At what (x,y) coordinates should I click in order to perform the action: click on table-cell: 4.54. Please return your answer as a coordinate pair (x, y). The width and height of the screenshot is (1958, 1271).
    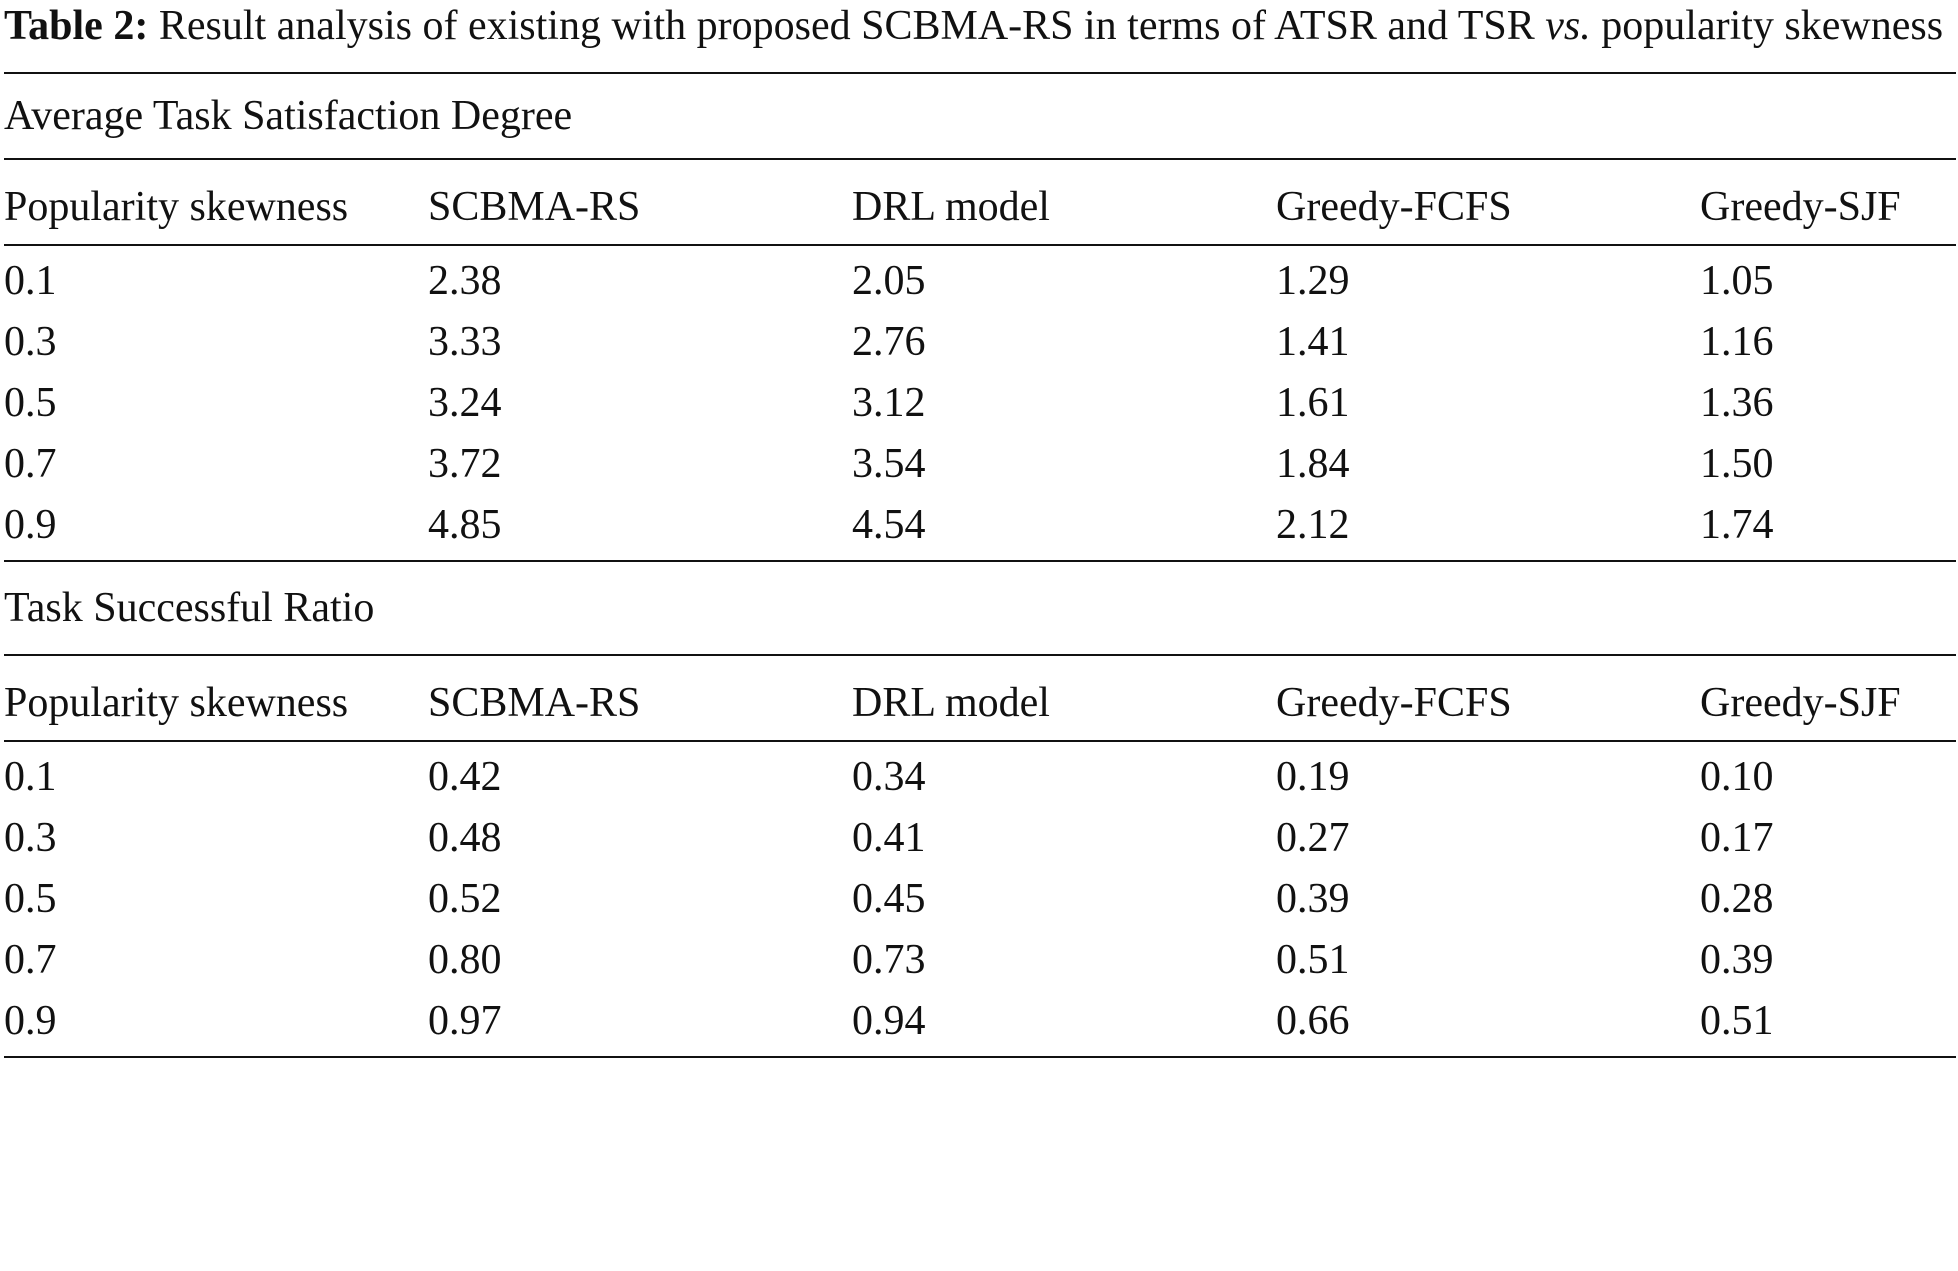
    Looking at the image, I should click on (889, 525).